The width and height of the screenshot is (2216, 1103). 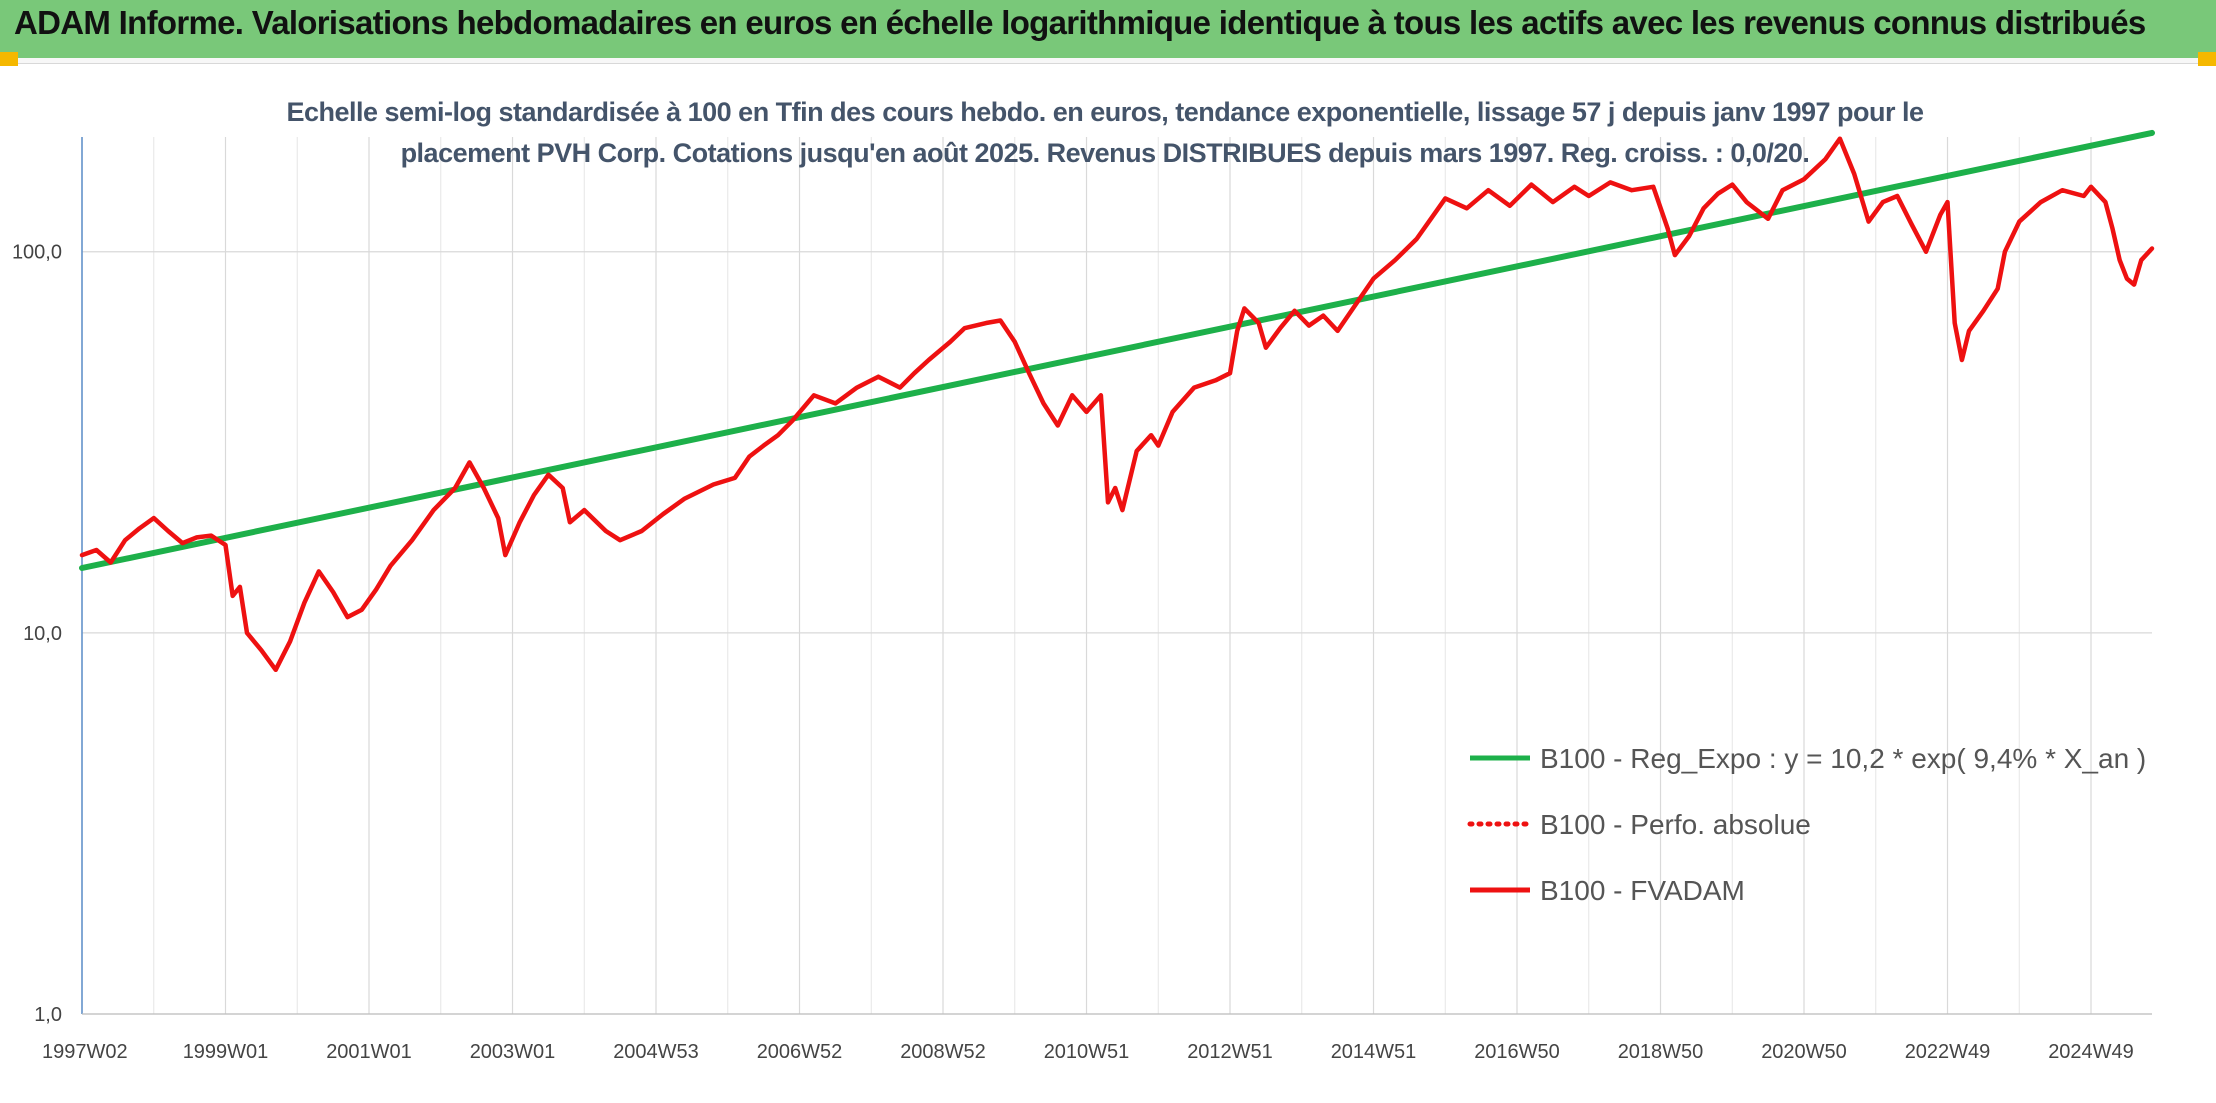 What do you see at coordinates (1675, 824) in the screenshot?
I see `legend-entry-label: B100 - Perfo. absolue` at bounding box center [1675, 824].